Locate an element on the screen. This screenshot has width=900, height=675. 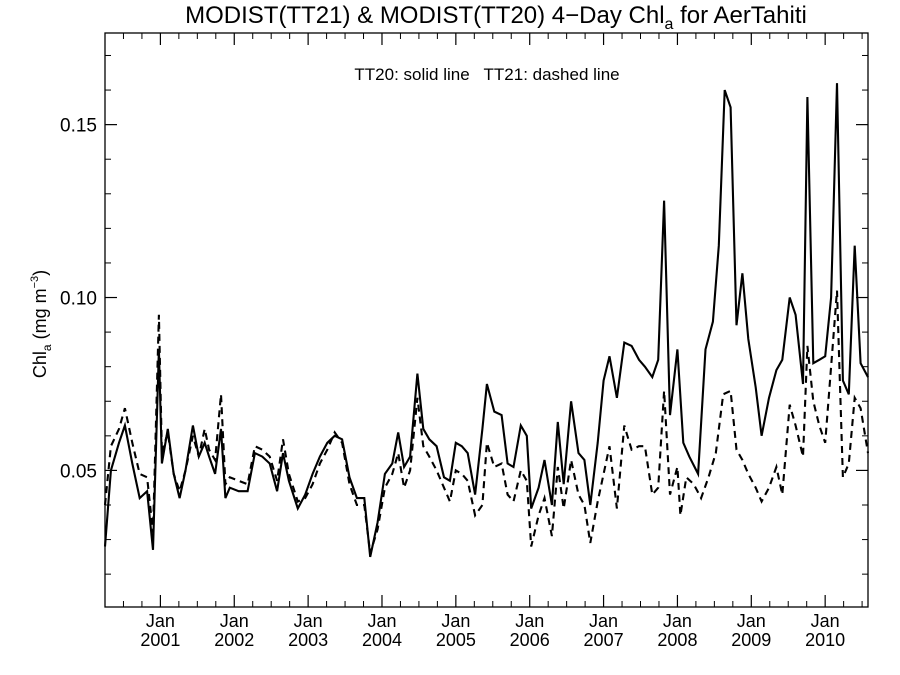
y-axis-label-unit: (mg m is located at coordinates (40, 316).